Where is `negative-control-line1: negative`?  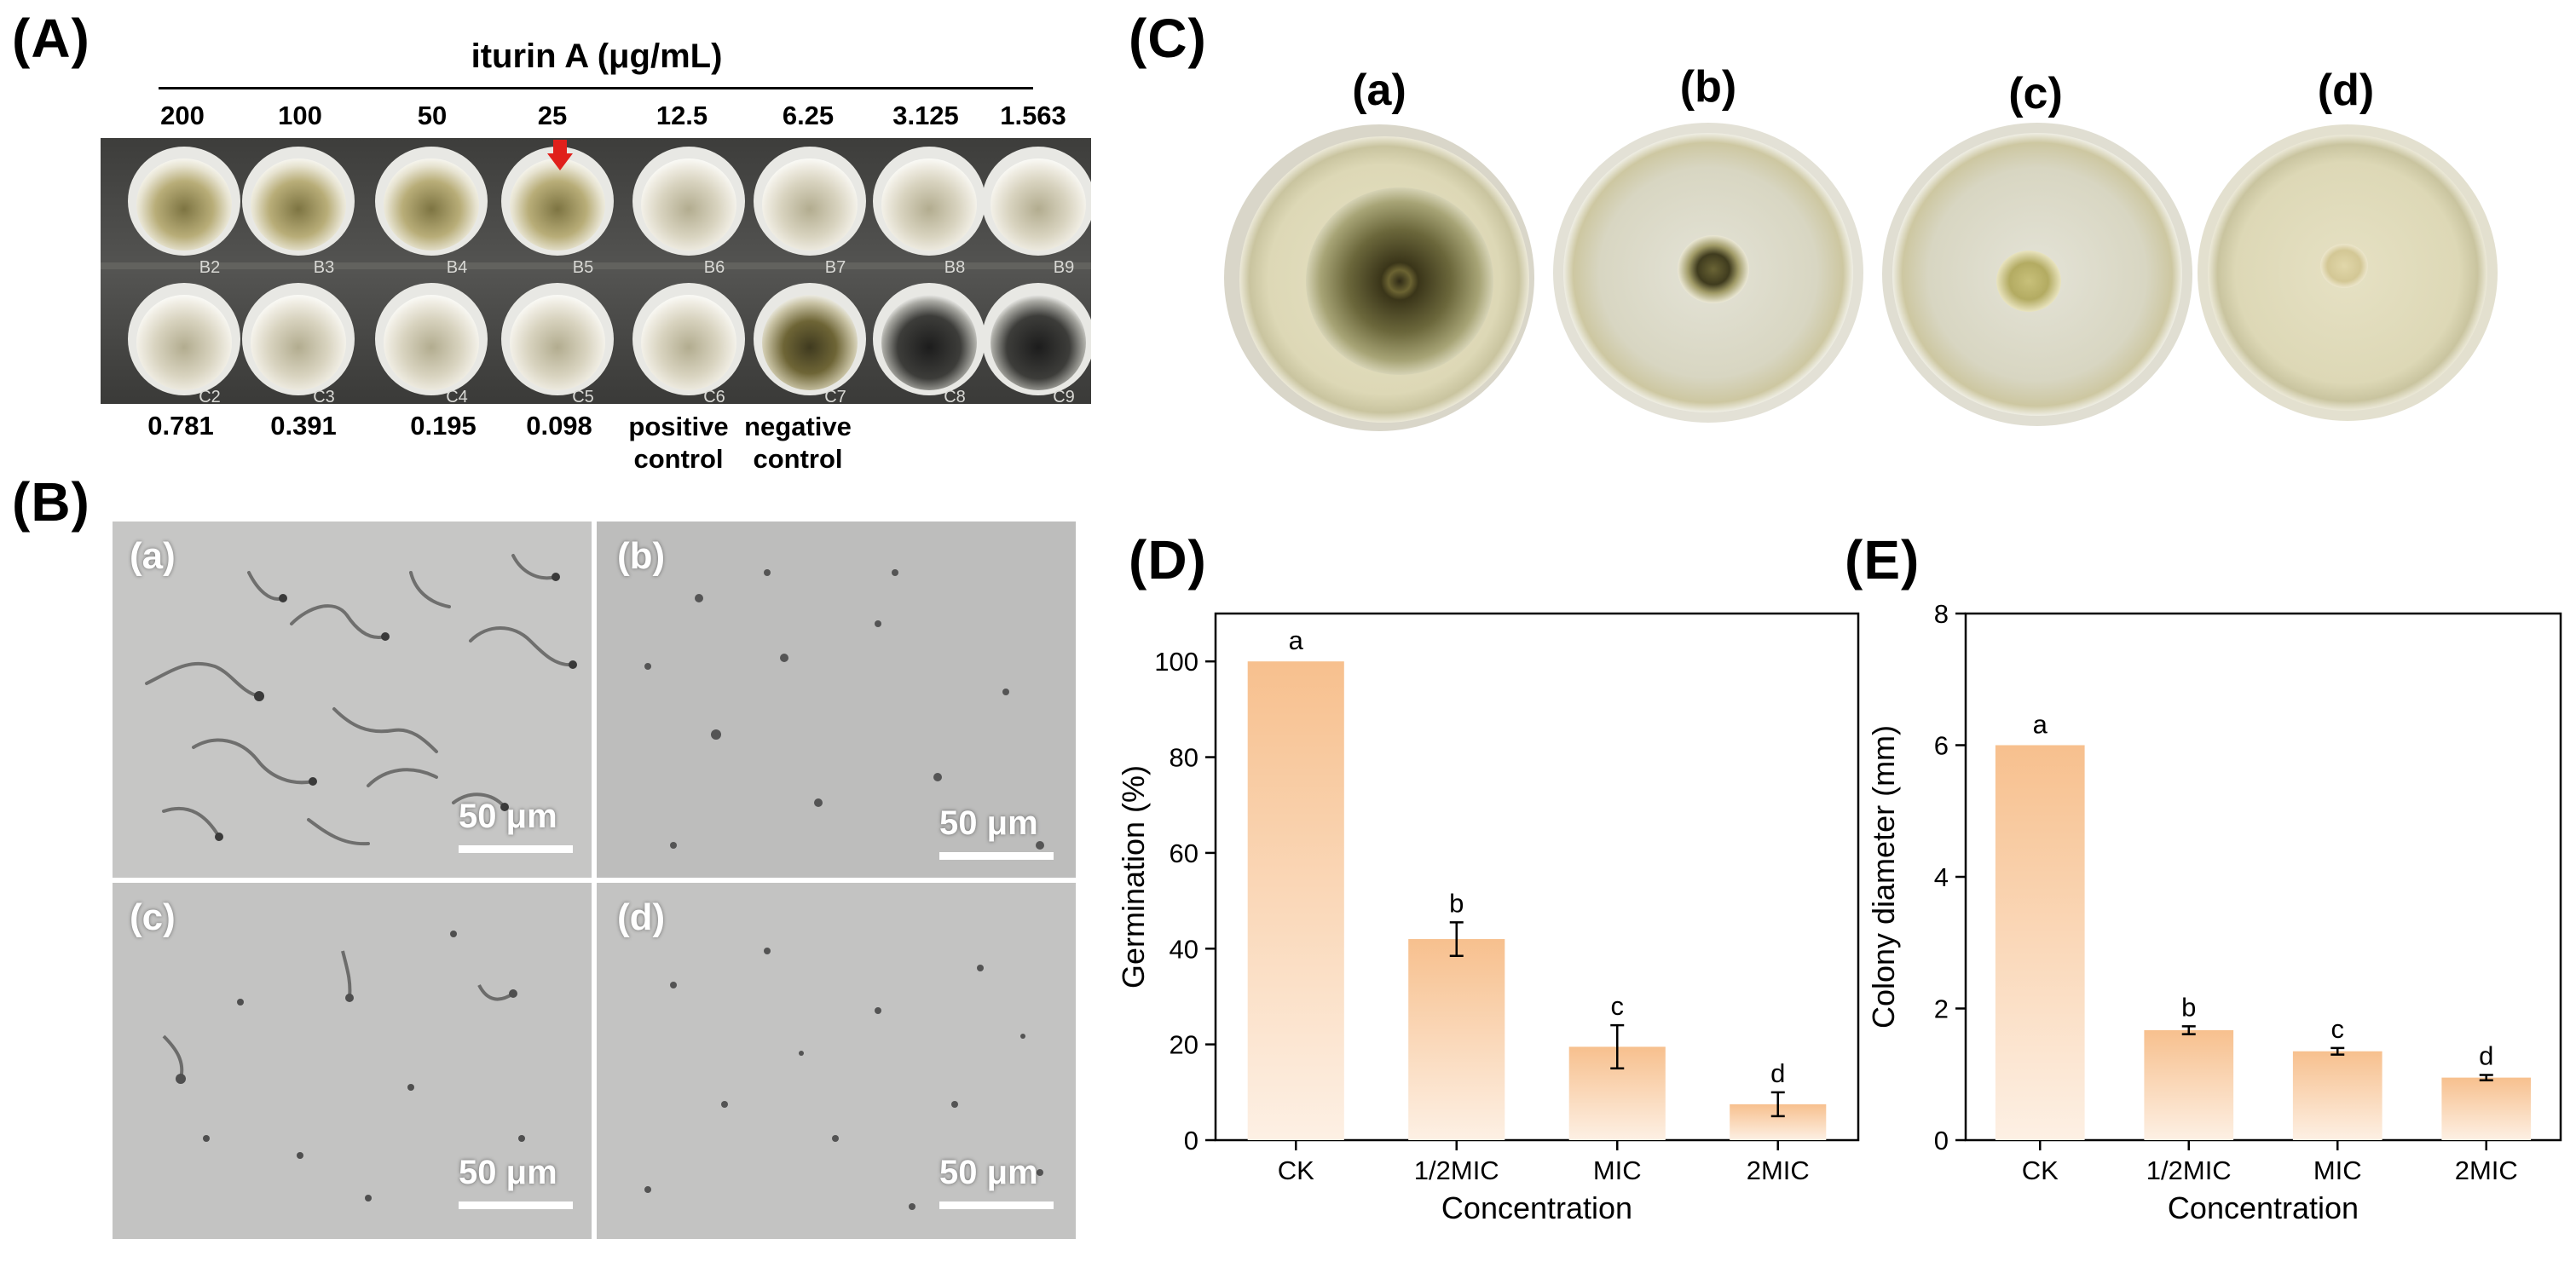 negative-control-line1: negative is located at coordinates (798, 426).